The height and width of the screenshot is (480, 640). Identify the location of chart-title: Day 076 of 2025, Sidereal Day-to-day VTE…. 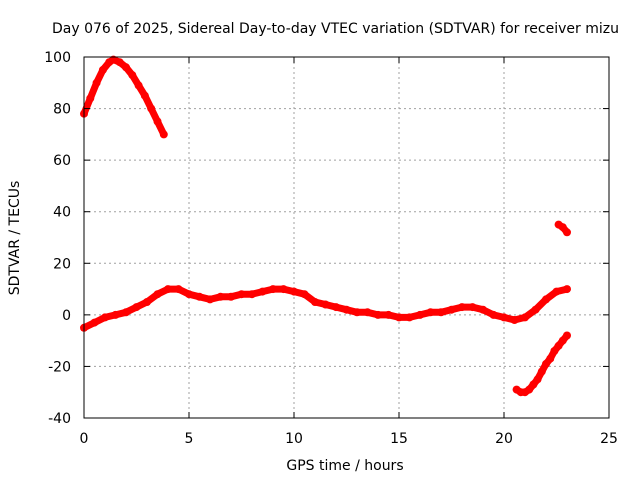
(335, 29).